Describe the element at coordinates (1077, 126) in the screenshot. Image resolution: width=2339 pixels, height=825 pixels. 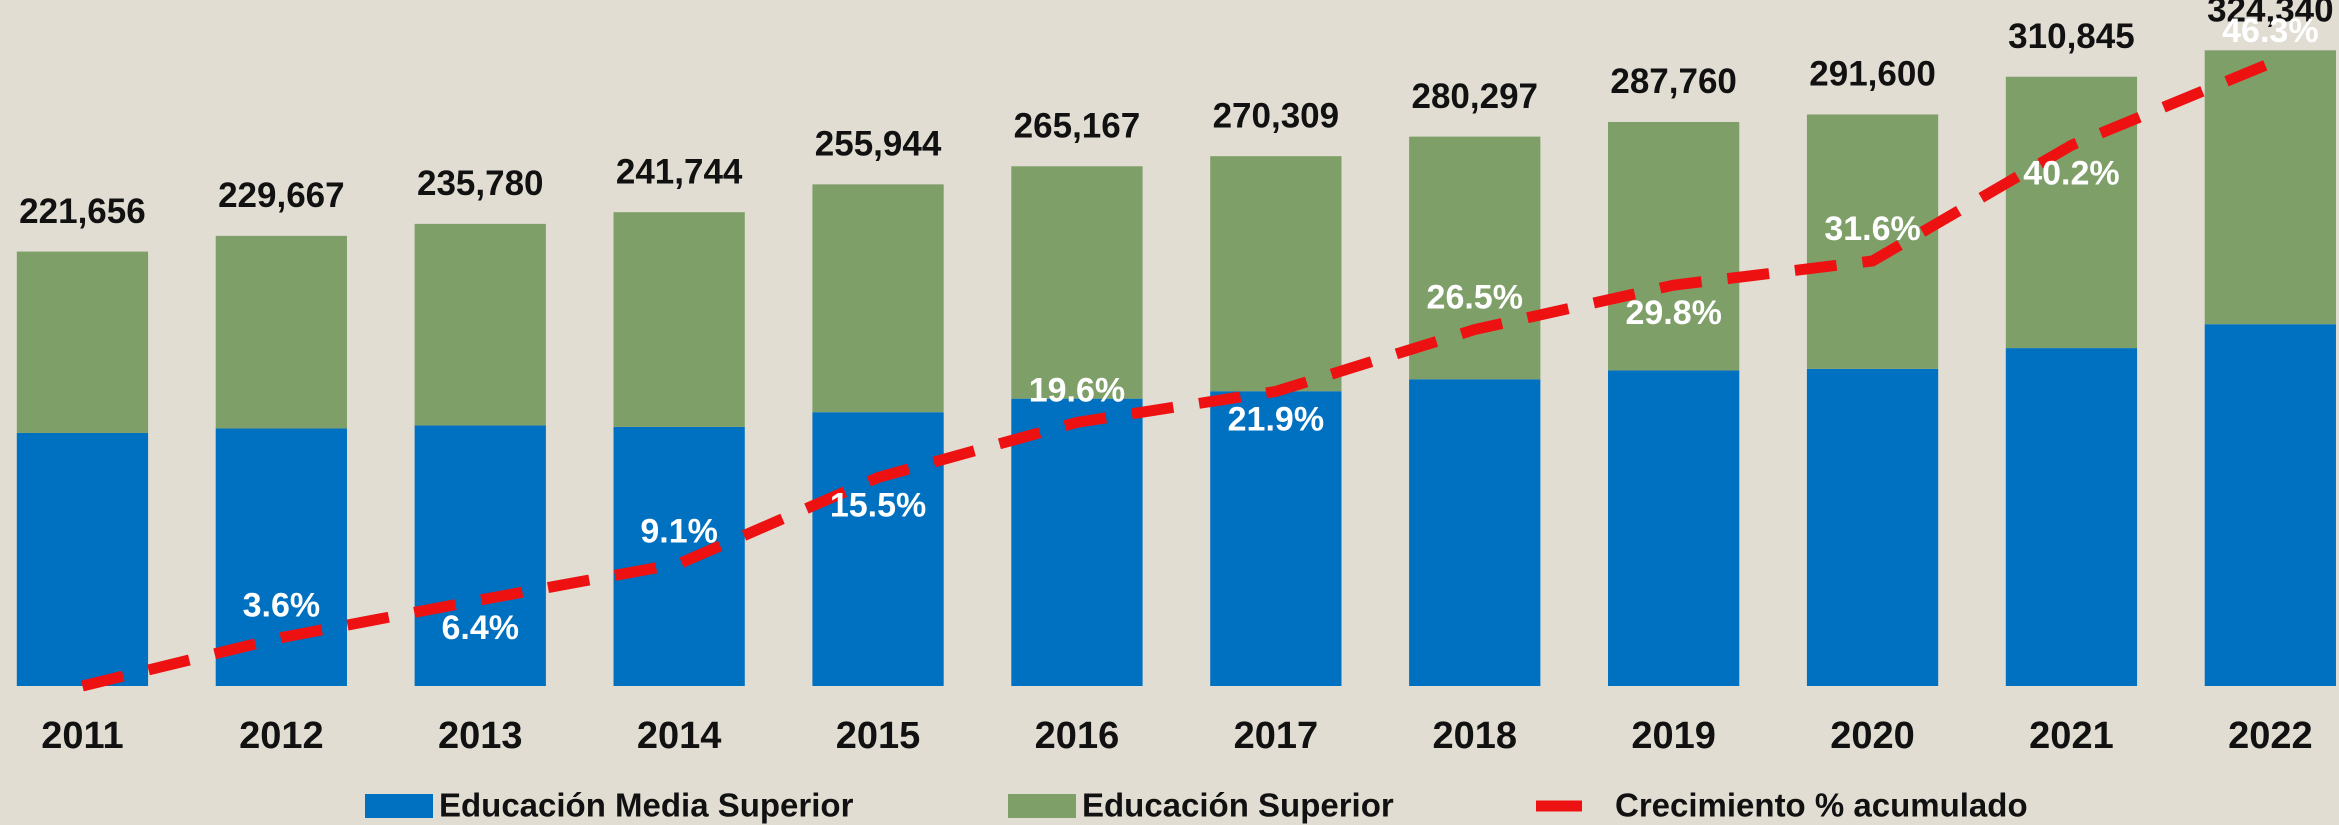
I see `total-label: 265,167` at that location.